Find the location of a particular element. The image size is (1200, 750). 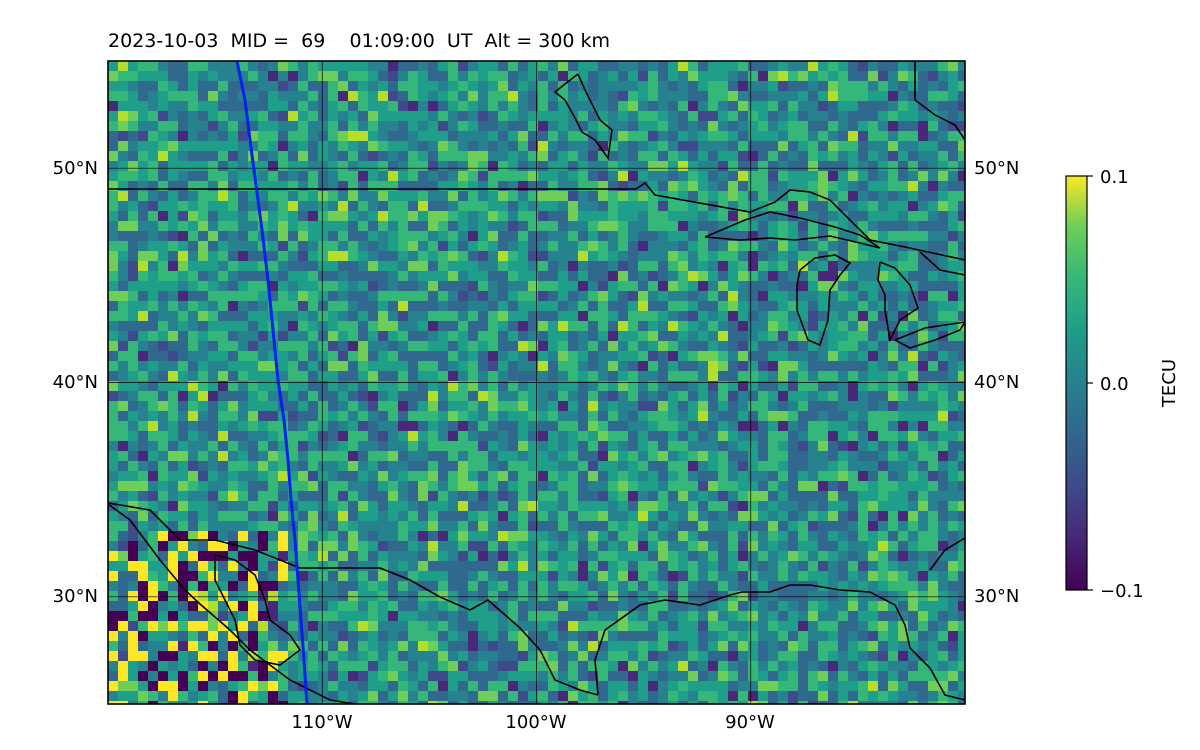

lat-label-left-30: 30°N is located at coordinates (75, 596).